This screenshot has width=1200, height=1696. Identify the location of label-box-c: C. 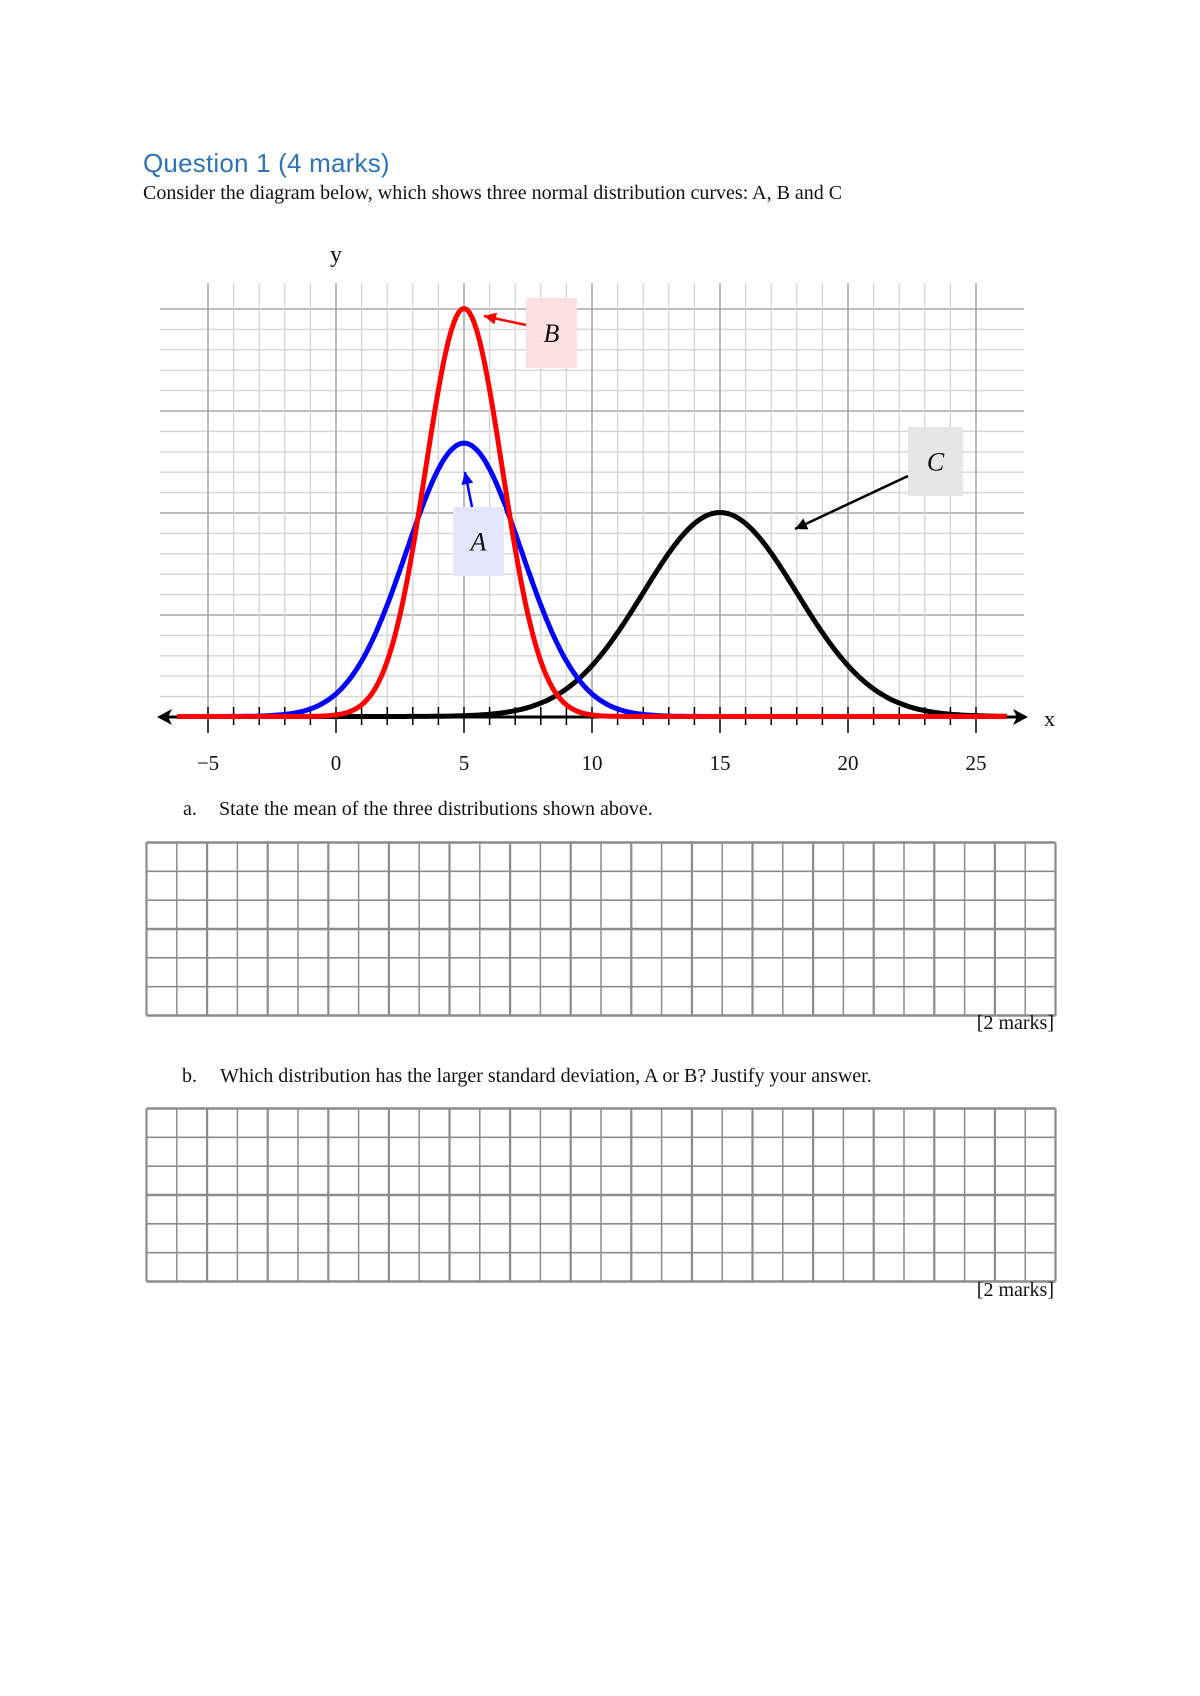
(878, 479).